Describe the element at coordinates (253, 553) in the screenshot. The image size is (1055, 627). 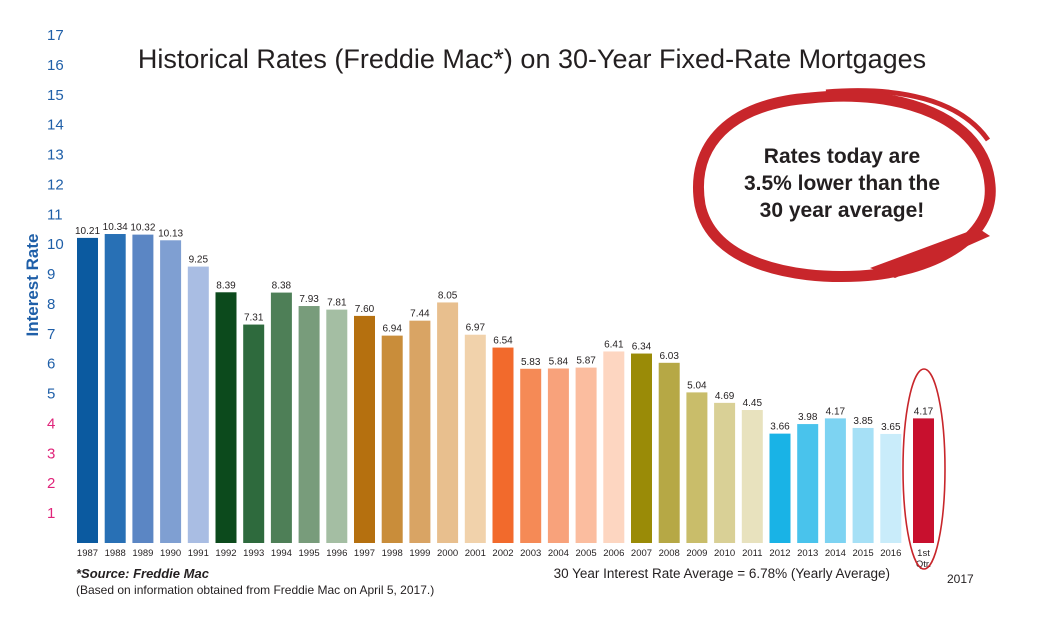
I see `x-tick-label: 1993` at that location.